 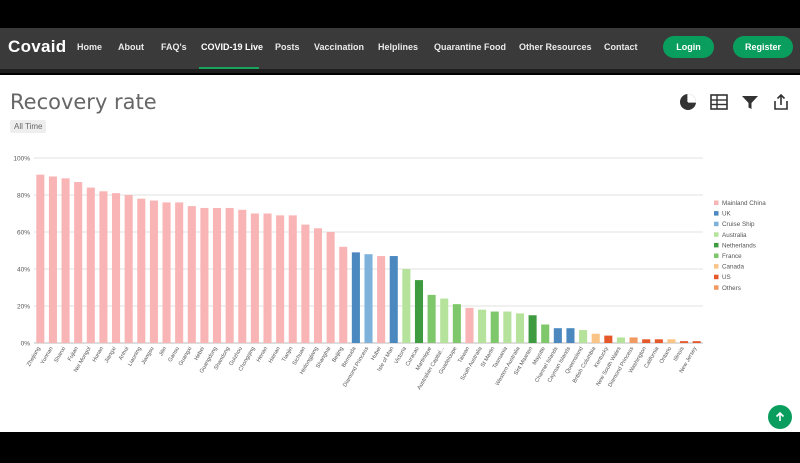 I want to click on brand-logo: Covaid, so click(x=37, y=46).